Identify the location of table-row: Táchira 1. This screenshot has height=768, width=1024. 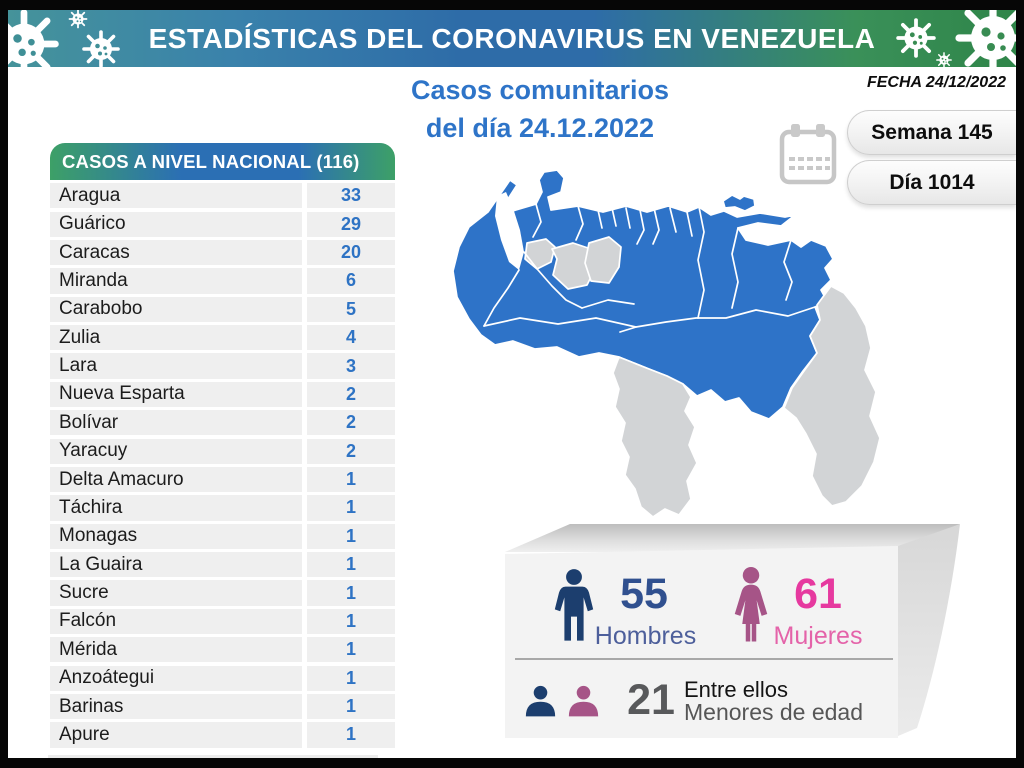
(222, 508).